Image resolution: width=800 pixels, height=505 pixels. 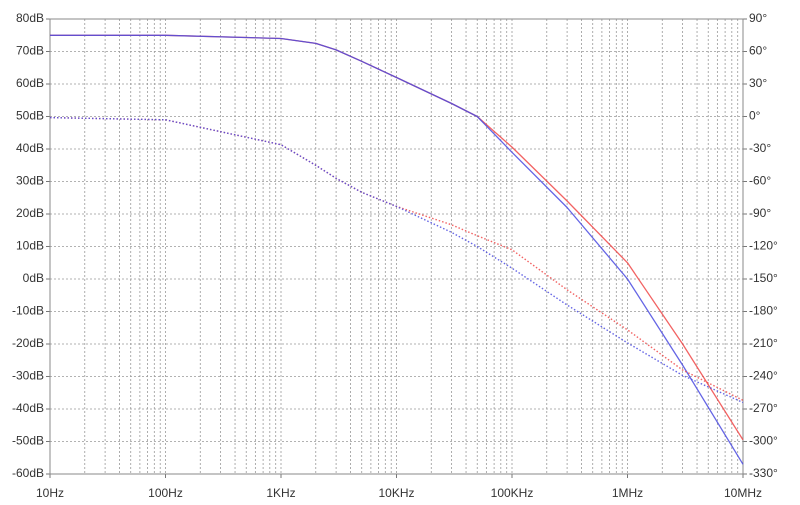 What do you see at coordinates (760, 181) in the screenshot?
I see `y2-tick-label: -60°` at bounding box center [760, 181].